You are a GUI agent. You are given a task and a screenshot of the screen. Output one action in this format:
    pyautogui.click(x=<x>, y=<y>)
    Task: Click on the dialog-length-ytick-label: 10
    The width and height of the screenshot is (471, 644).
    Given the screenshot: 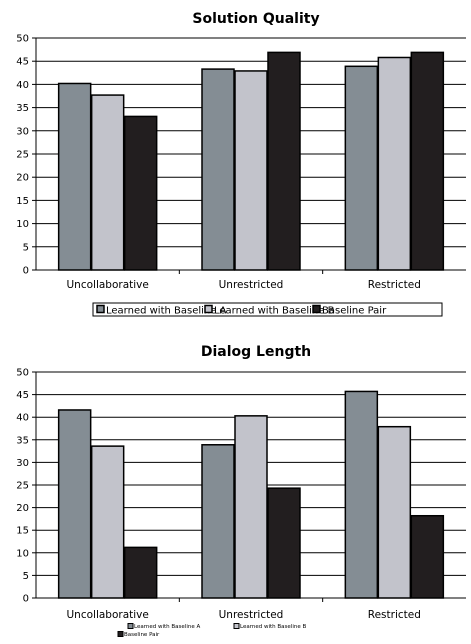 What is the action you would take?
    pyautogui.click(x=22, y=553)
    